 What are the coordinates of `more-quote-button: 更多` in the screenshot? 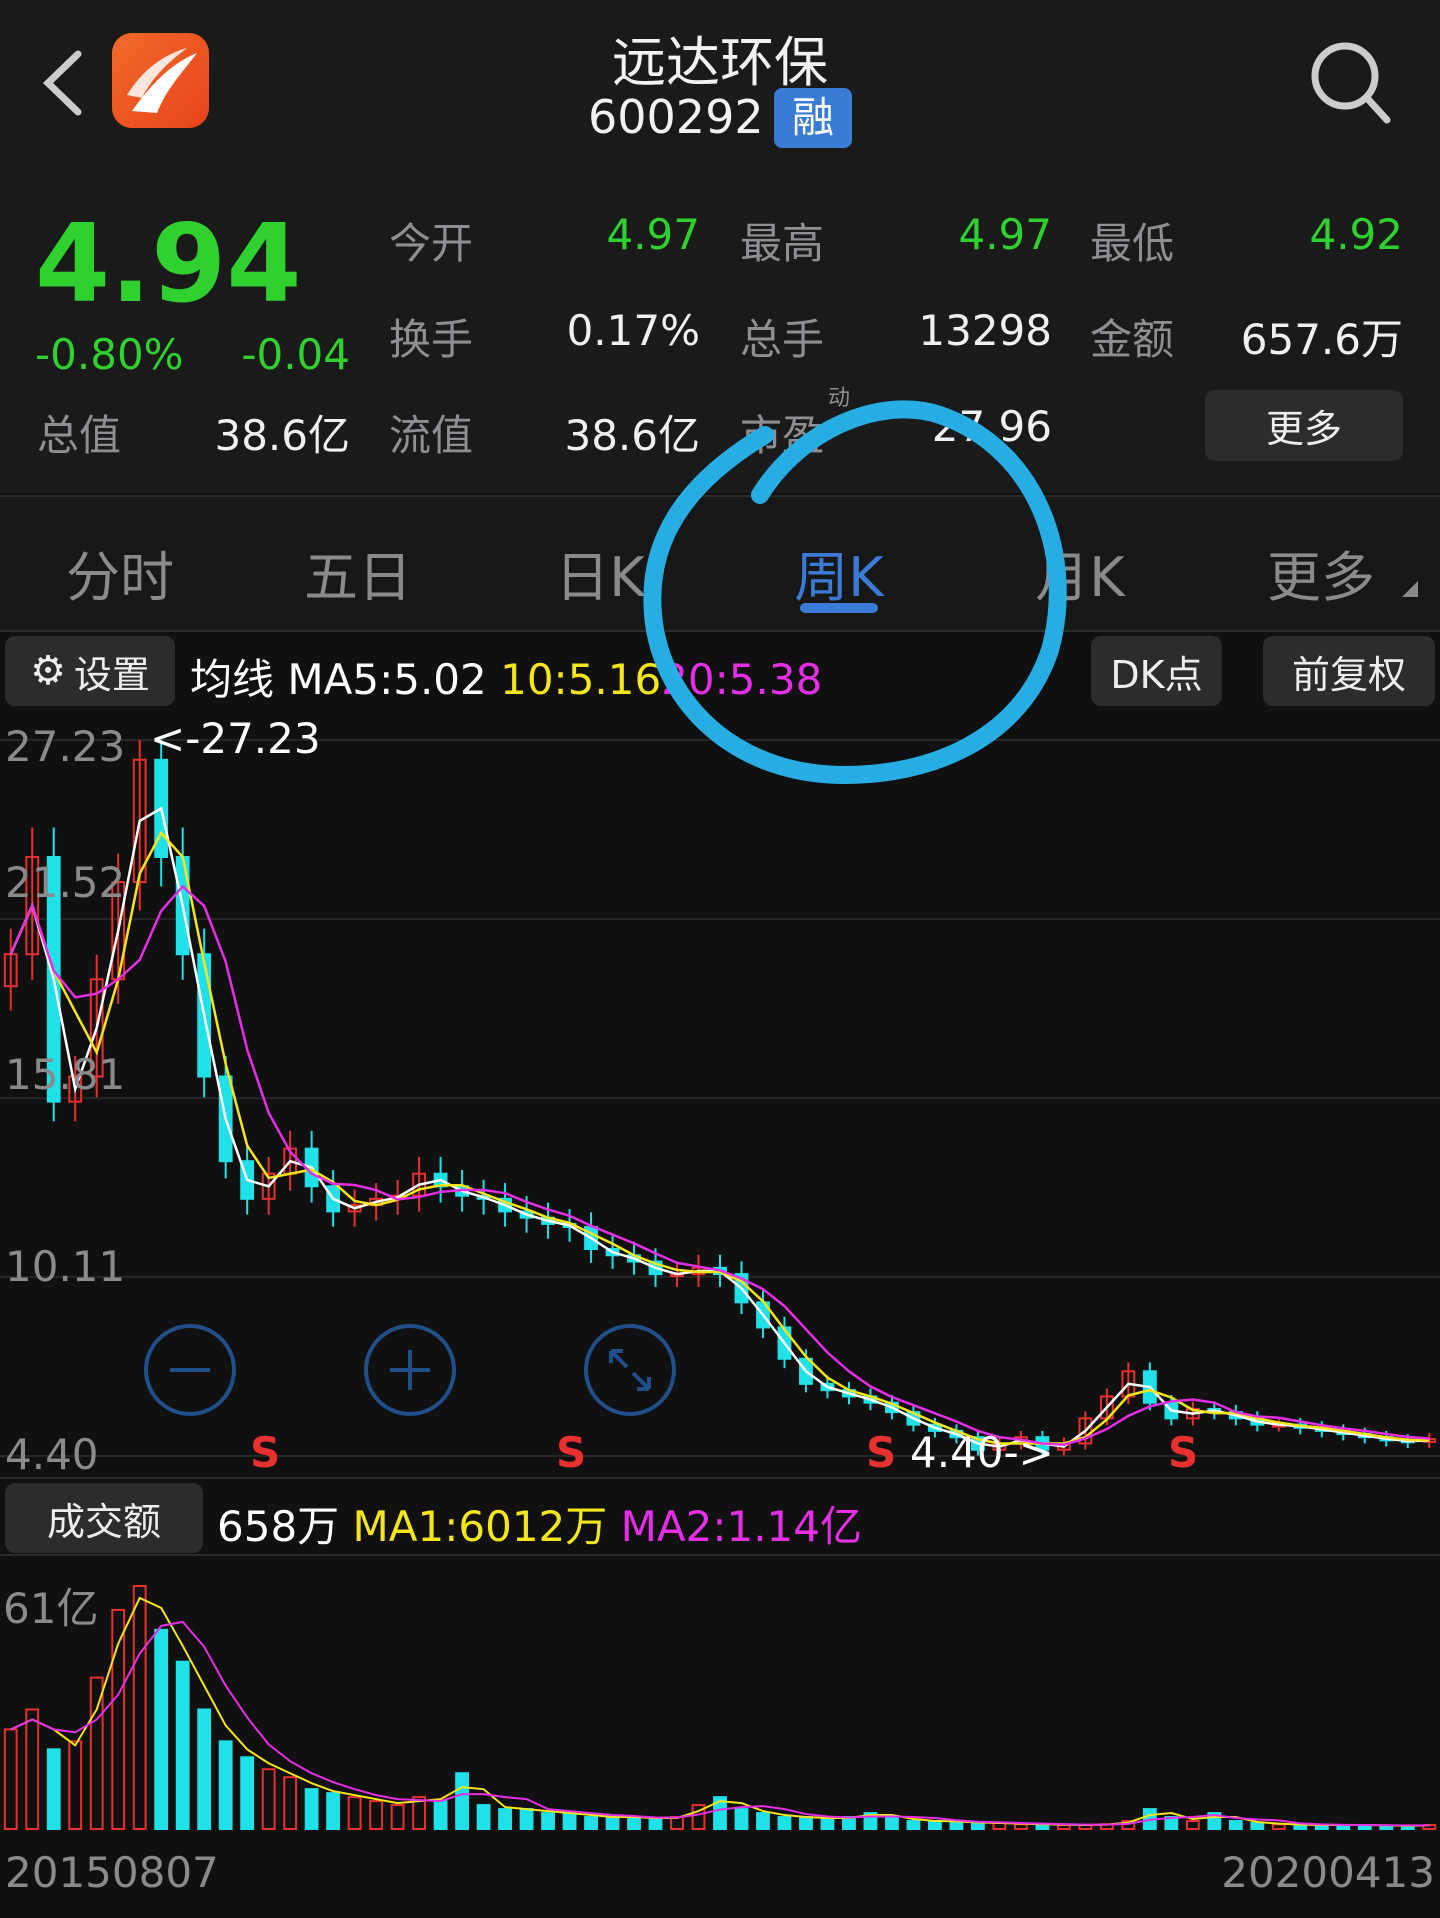 It's located at (1304, 425).